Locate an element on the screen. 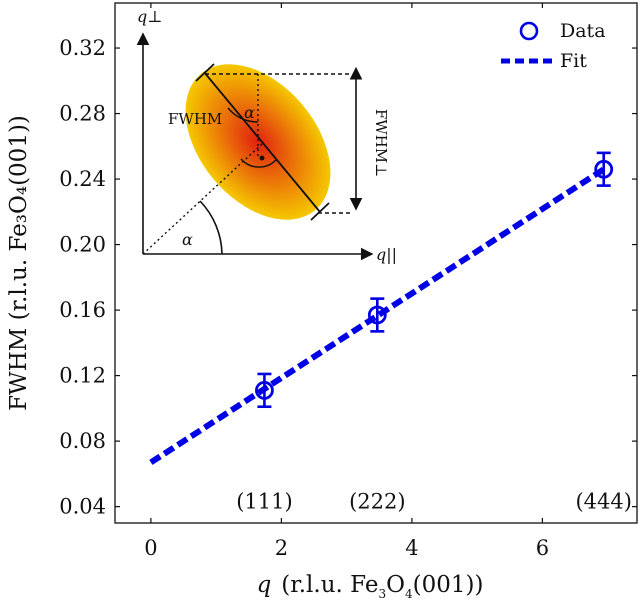 Image resolution: width=640 pixels, height=606 pixels. inset-fwhm-bar-bottom is located at coordinates (320, 211).